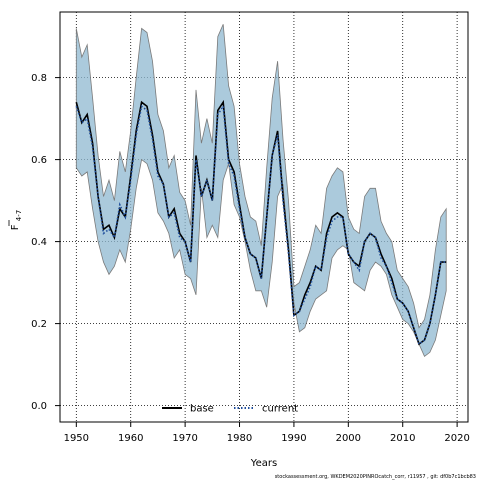 Image resolution: width=480 pixels, height=480 pixels. I want to click on legend: base current, so click(230, 409).